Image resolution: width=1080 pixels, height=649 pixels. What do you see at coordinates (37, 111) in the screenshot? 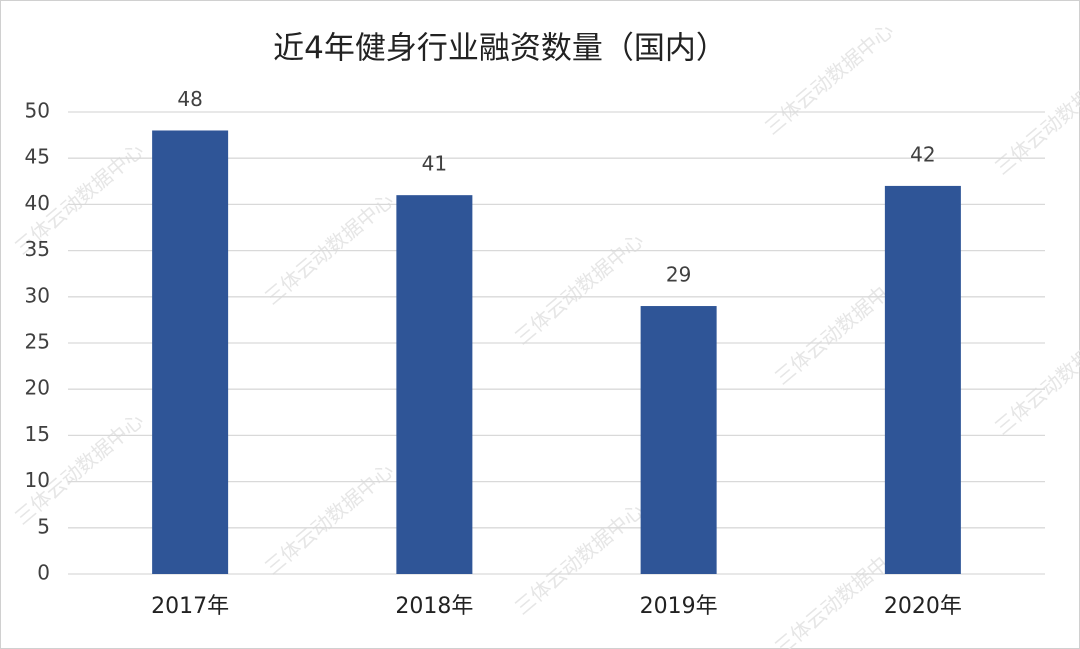
I see `y-tick-label: 50` at bounding box center [37, 111].